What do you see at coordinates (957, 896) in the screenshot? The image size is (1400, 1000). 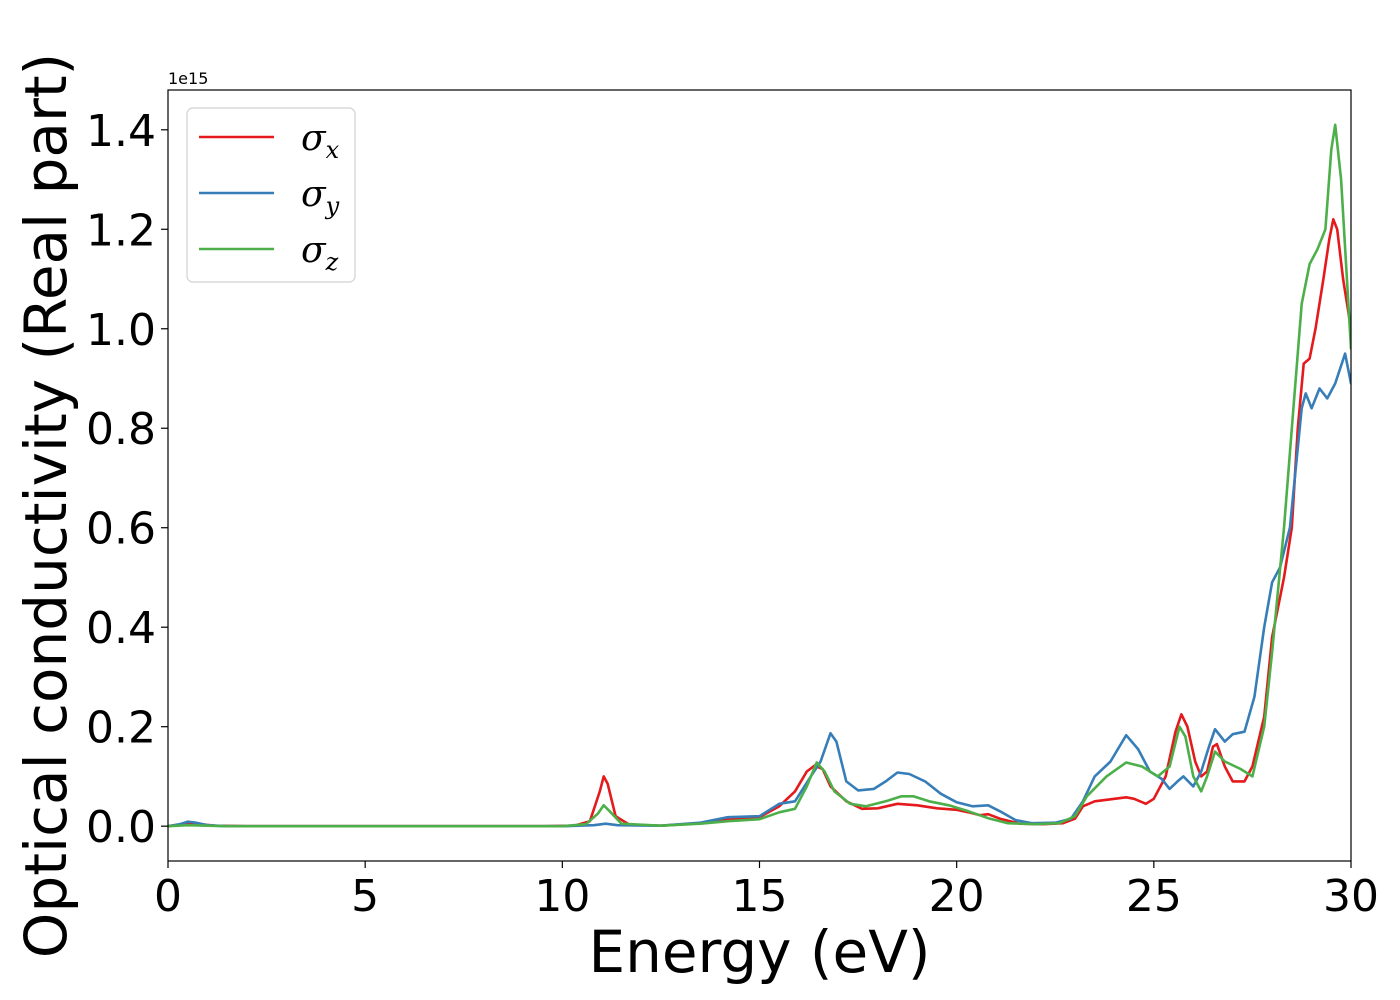 I see `x-tick-label: 20` at bounding box center [957, 896].